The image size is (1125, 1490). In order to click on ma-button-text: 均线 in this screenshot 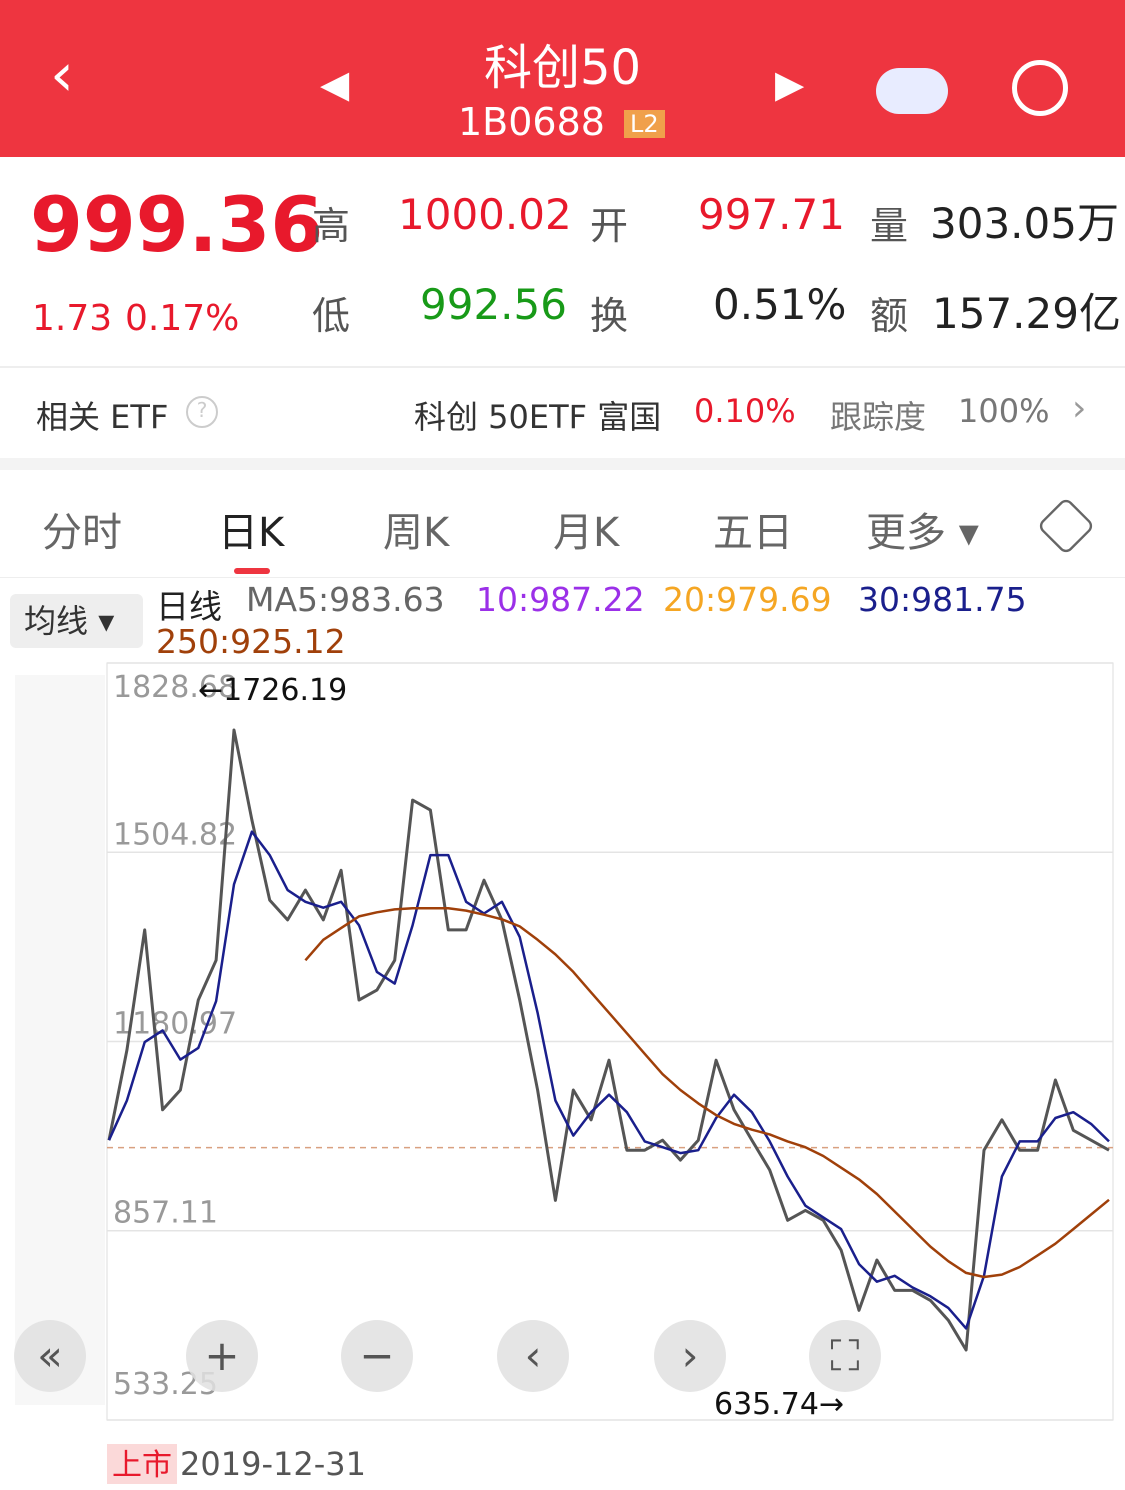, I will do `click(56, 621)`.